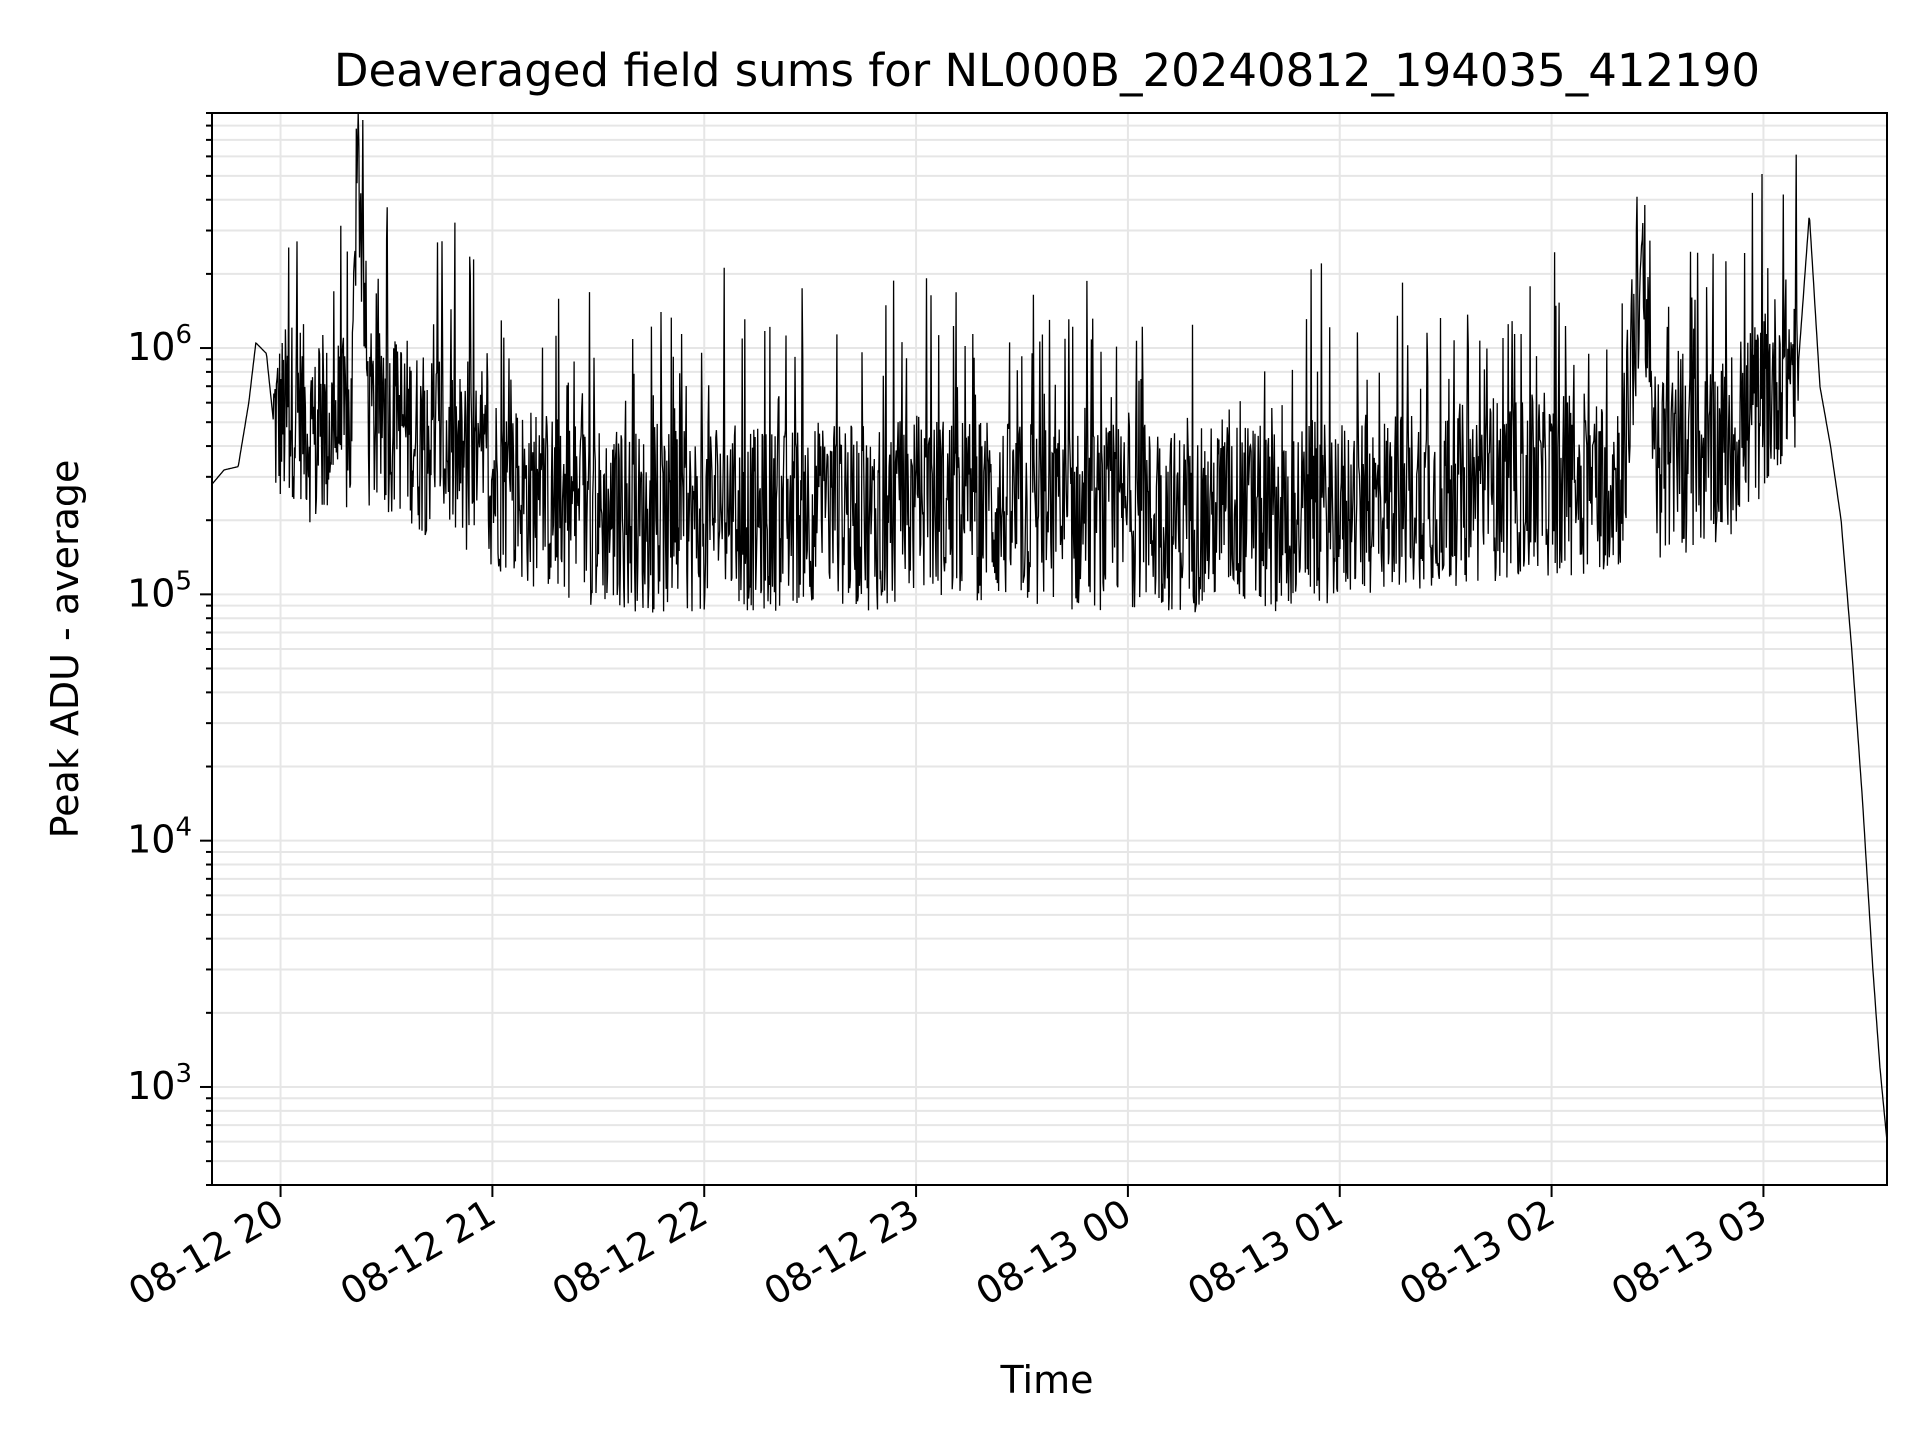  I want to click on x-tick-label: 08-13 02, so click(1477, 1253).